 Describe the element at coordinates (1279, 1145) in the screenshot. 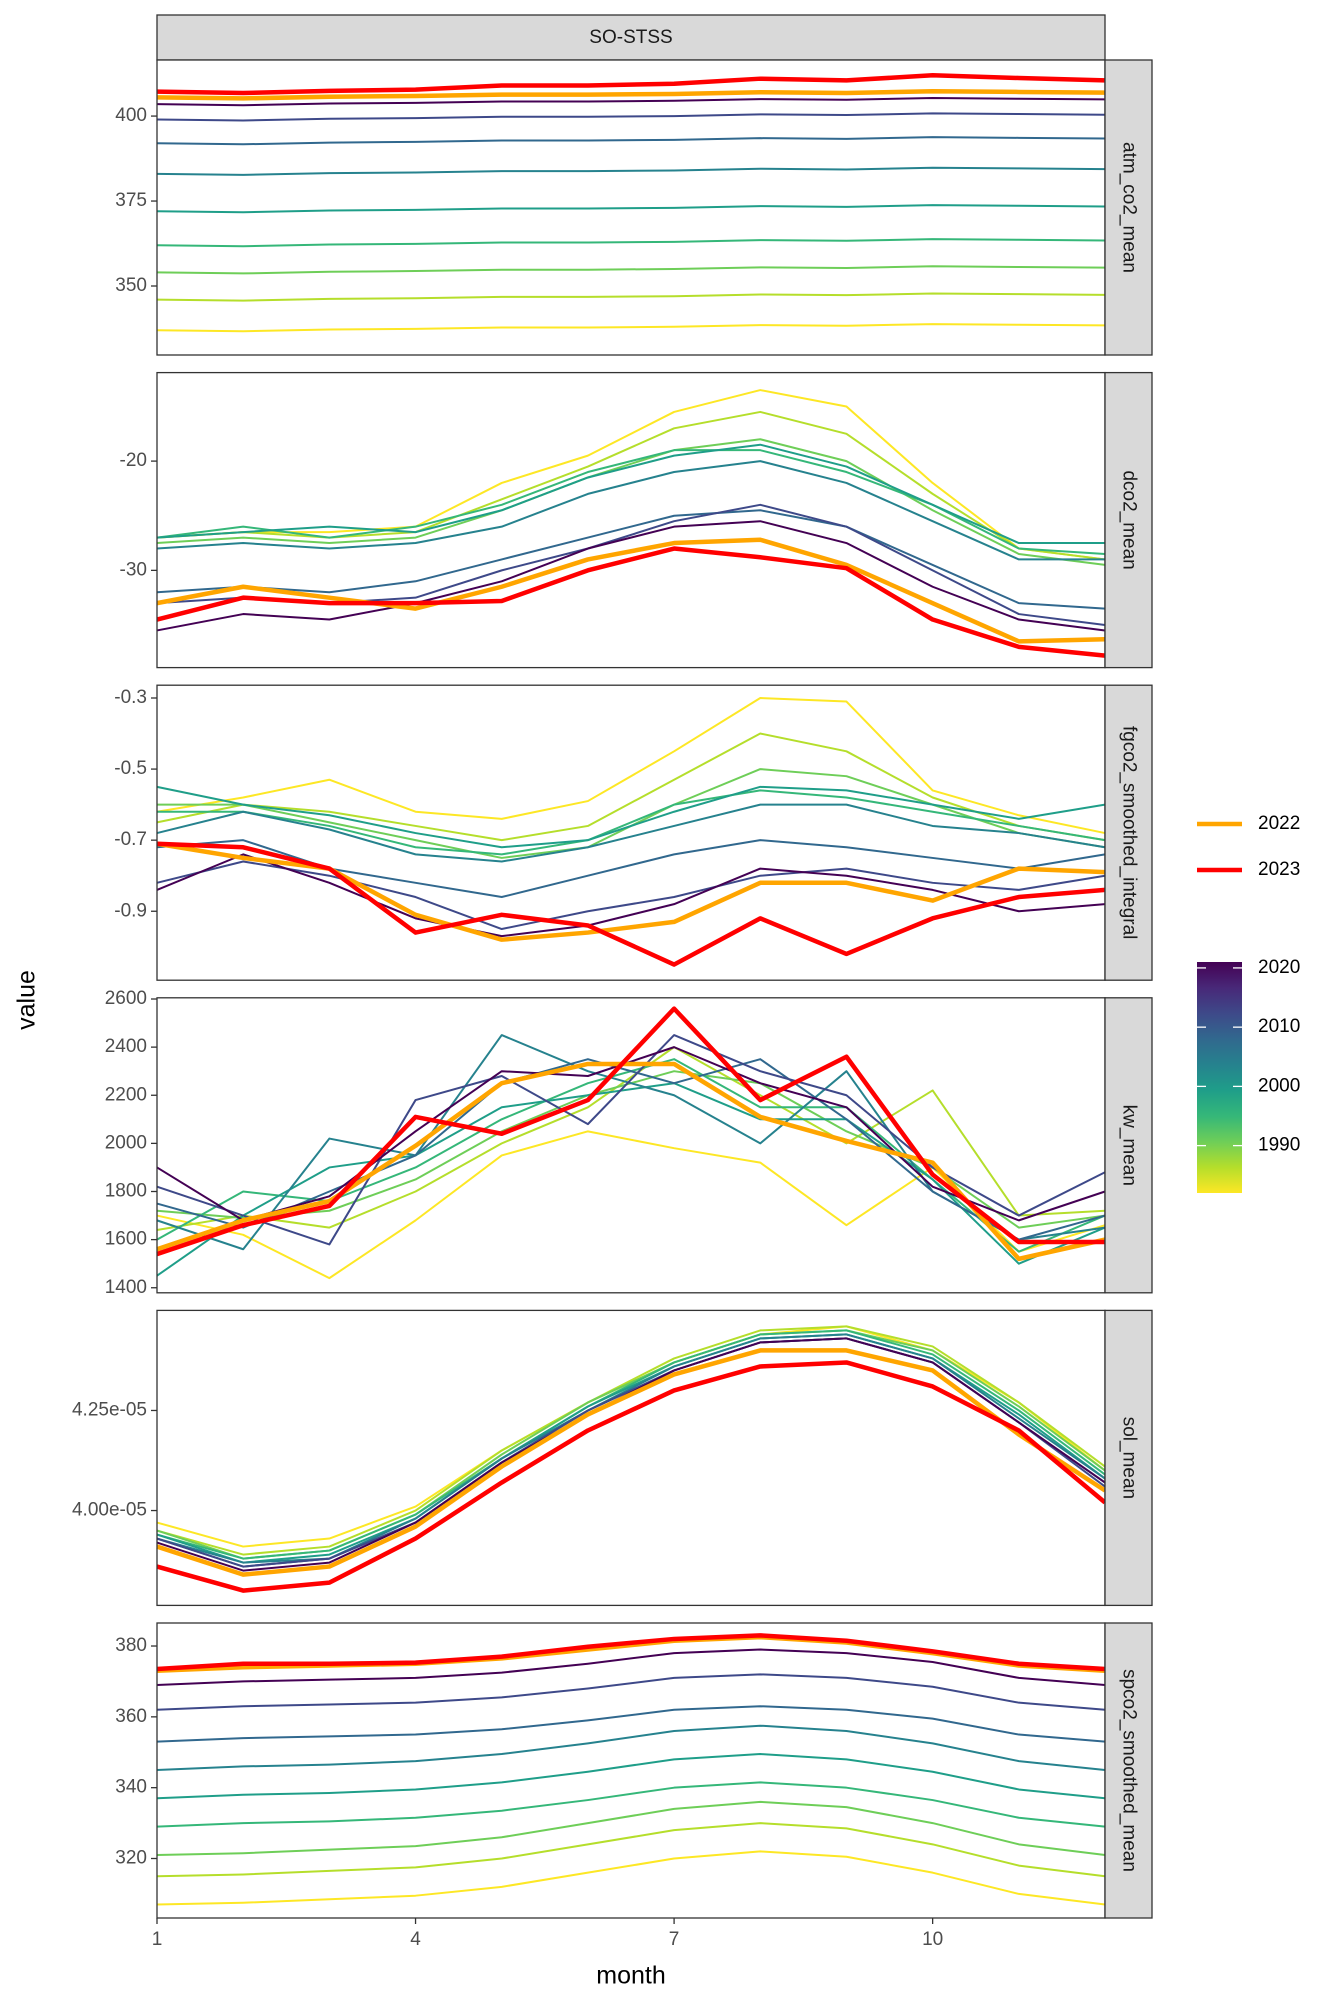

I see `colorbar-label: 1990` at that location.